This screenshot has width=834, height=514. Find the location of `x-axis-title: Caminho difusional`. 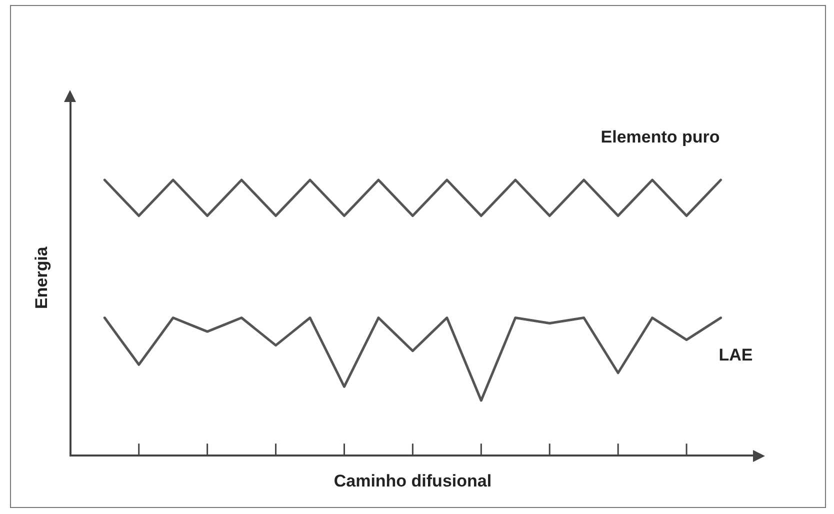

x-axis-title: Caminho difusional is located at coordinates (413, 480).